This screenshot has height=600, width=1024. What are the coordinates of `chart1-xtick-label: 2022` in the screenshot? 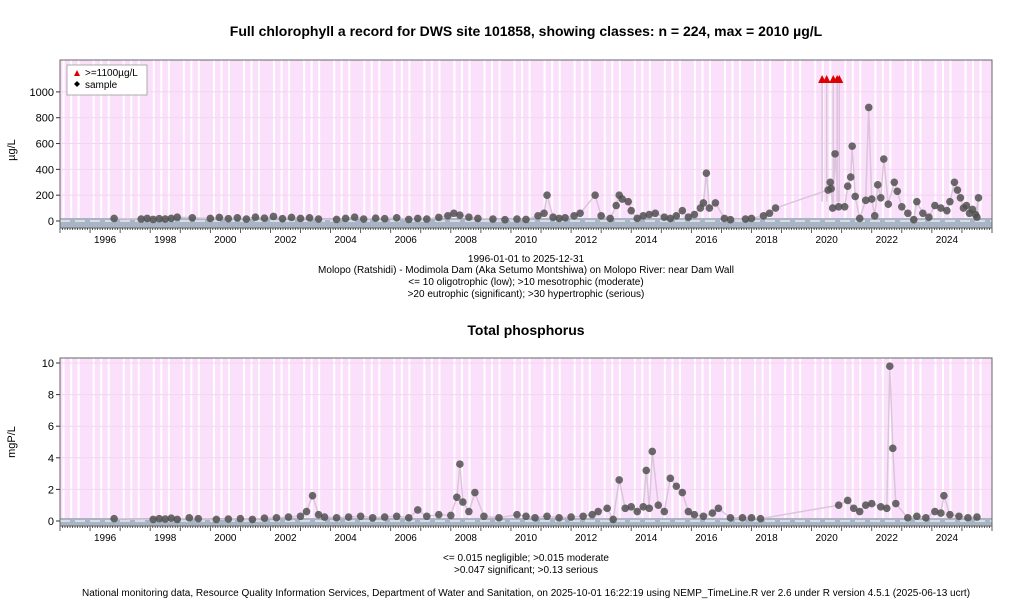 It's located at (887, 240).